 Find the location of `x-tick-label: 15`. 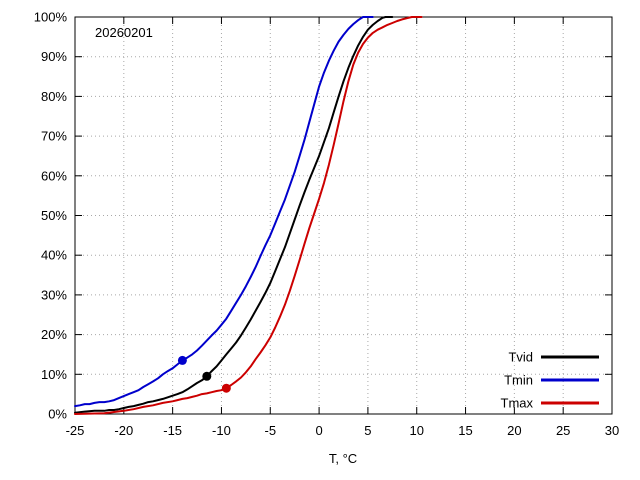

x-tick-label: 15 is located at coordinates (465, 430).